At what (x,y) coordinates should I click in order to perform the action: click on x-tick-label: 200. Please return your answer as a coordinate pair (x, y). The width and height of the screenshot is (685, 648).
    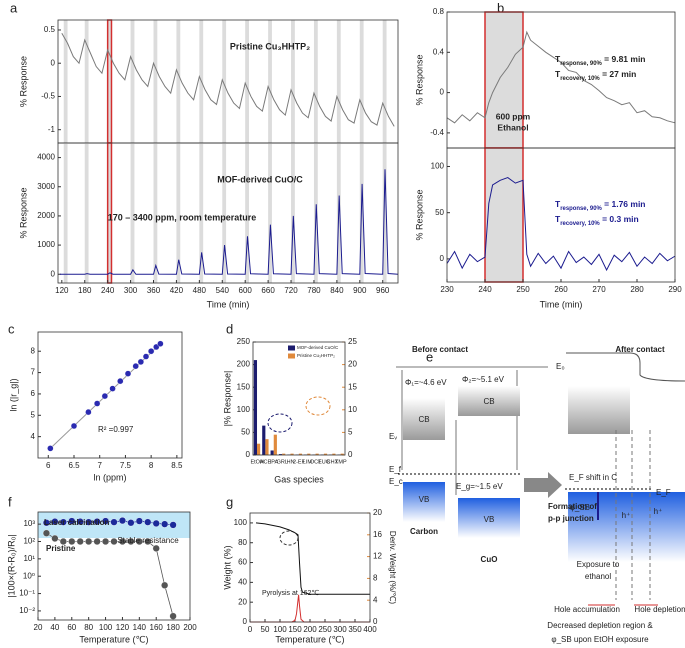
    Looking at the image, I should click on (190, 627).